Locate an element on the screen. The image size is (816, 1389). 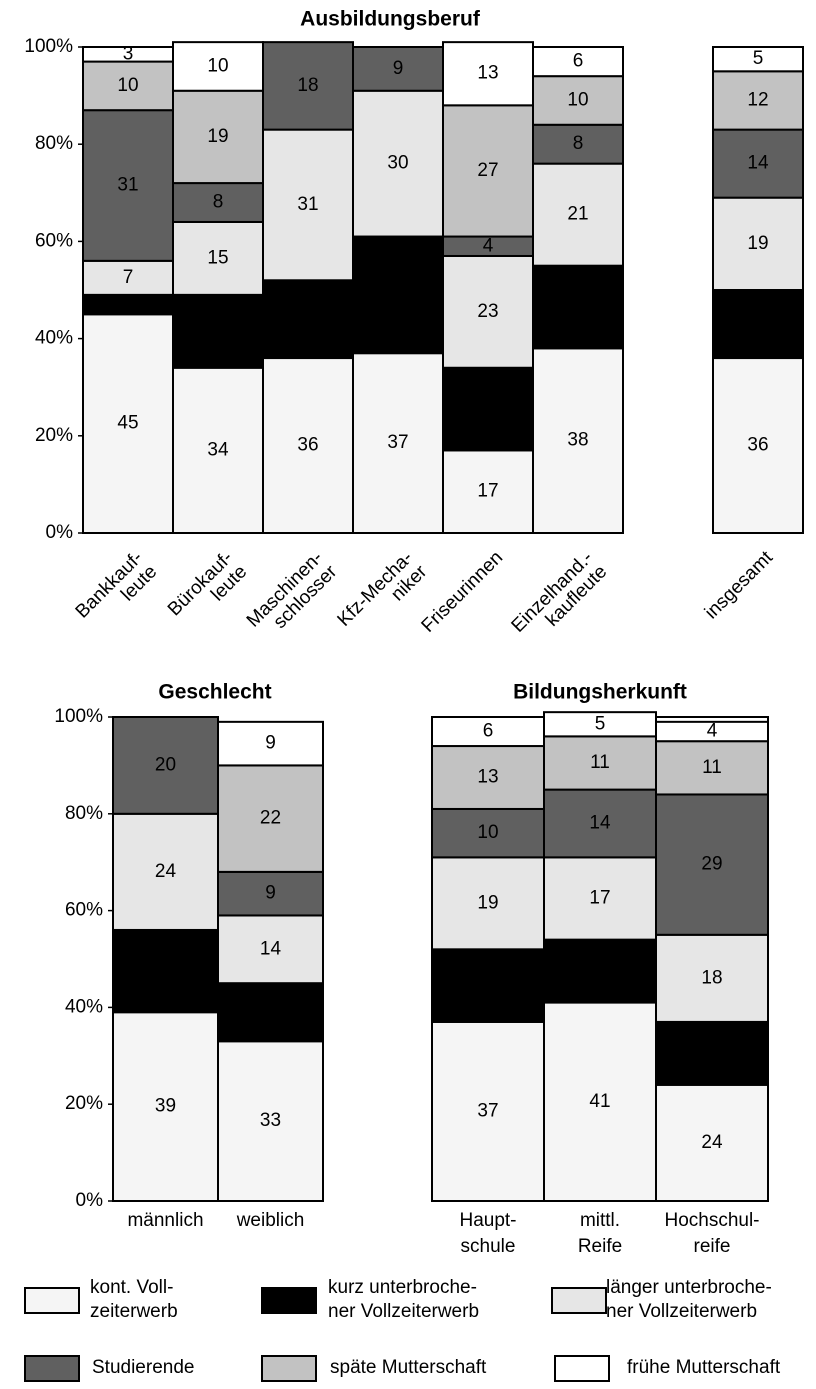
value-label: 6 is located at coordinates (488, 731).